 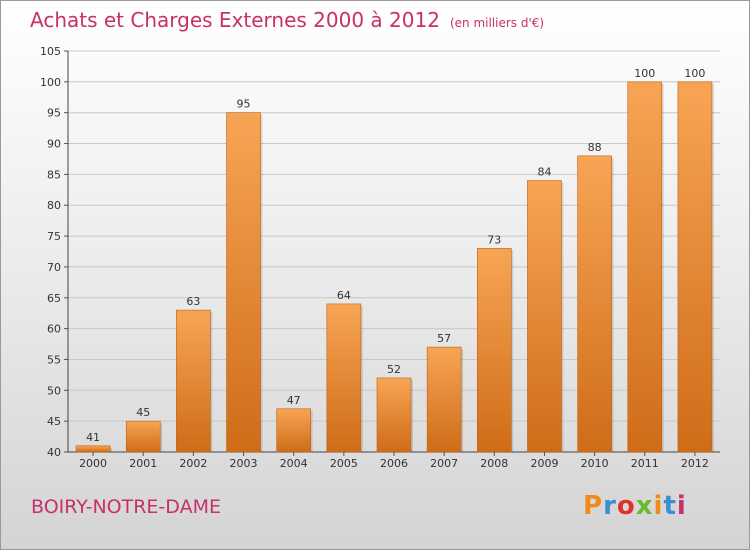 What do you see at coordinates (193, 301) in the screenshot?
I see `data-label-2002: 63` at bounding box center [193, 301].